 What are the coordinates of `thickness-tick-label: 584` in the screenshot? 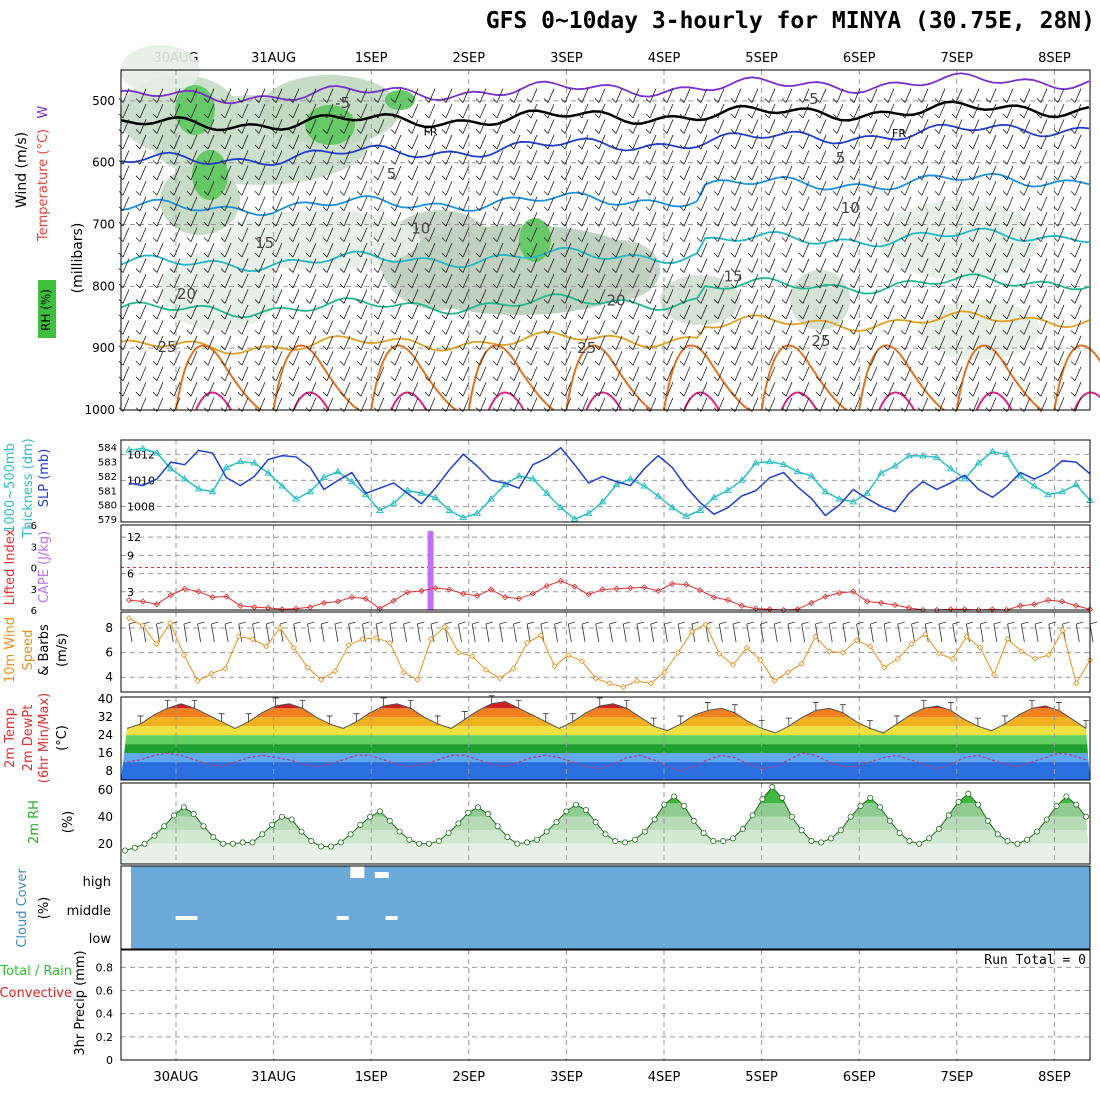 It's located at (107, 448).